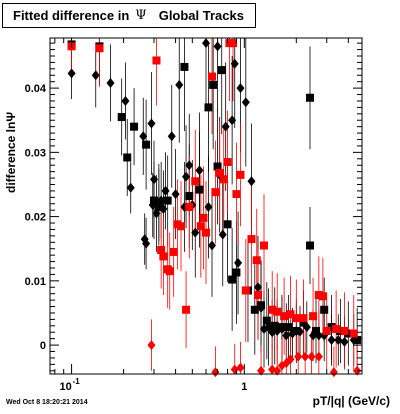  Describe the element at coordinates (35, 218) in the screenshot. I see `y-tick-label: 0.02` at that location.